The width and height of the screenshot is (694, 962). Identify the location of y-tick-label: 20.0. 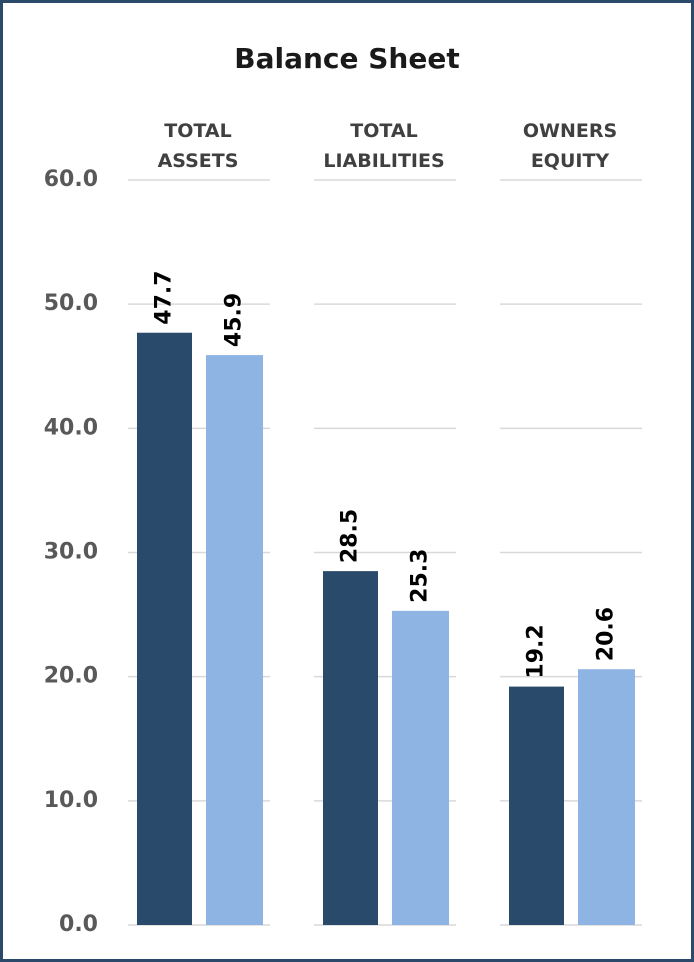
(71, 676).